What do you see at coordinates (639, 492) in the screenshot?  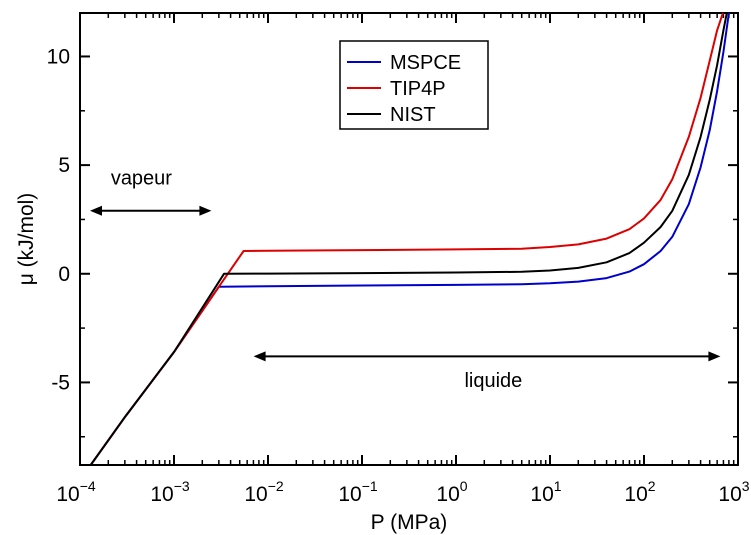 I see `x-tick-label: 10²` at bounding box center [639, 492].